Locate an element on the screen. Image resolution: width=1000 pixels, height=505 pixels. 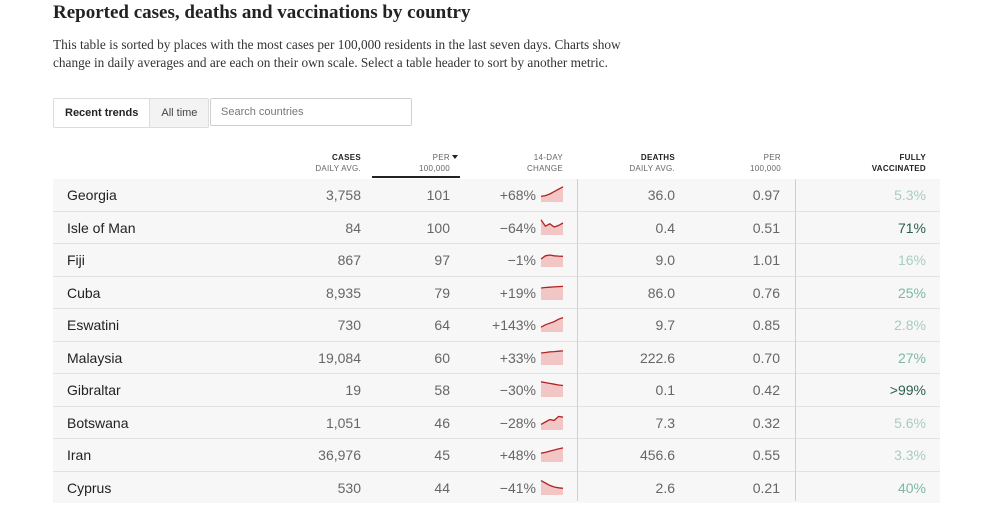
deaths-cell: 456.6 is located at coordinates (657, 455).